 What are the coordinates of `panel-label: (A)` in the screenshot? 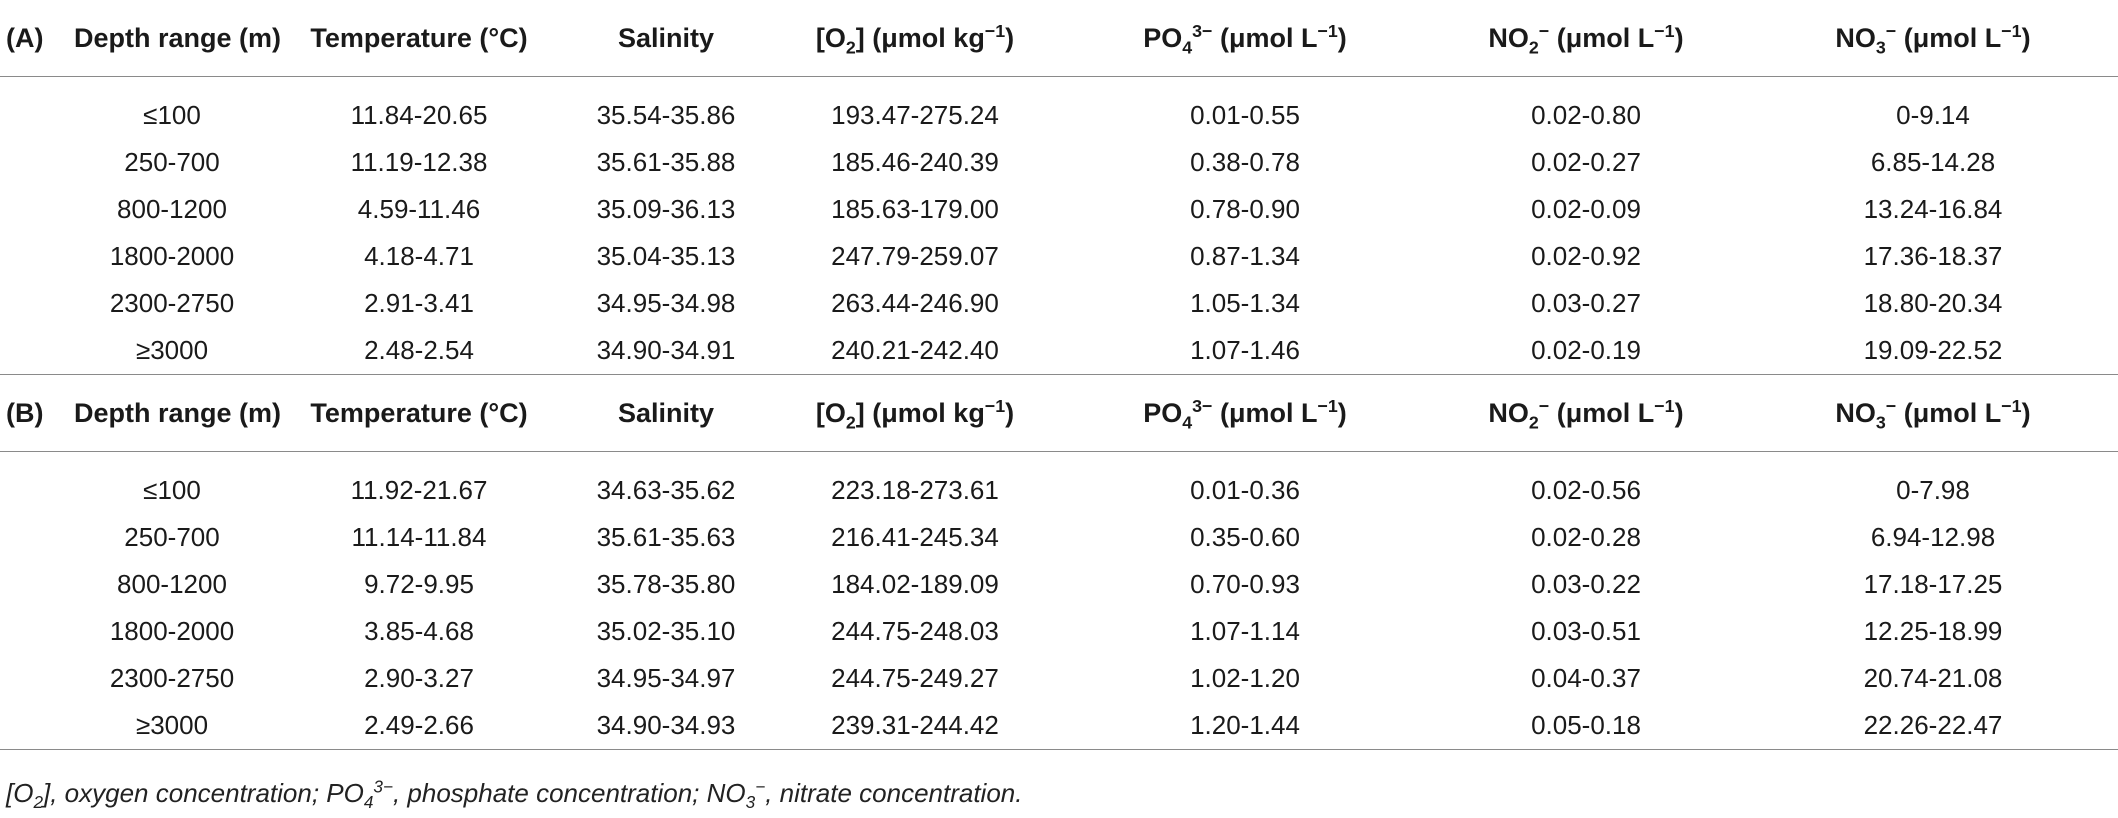 It's located at (37, 38).